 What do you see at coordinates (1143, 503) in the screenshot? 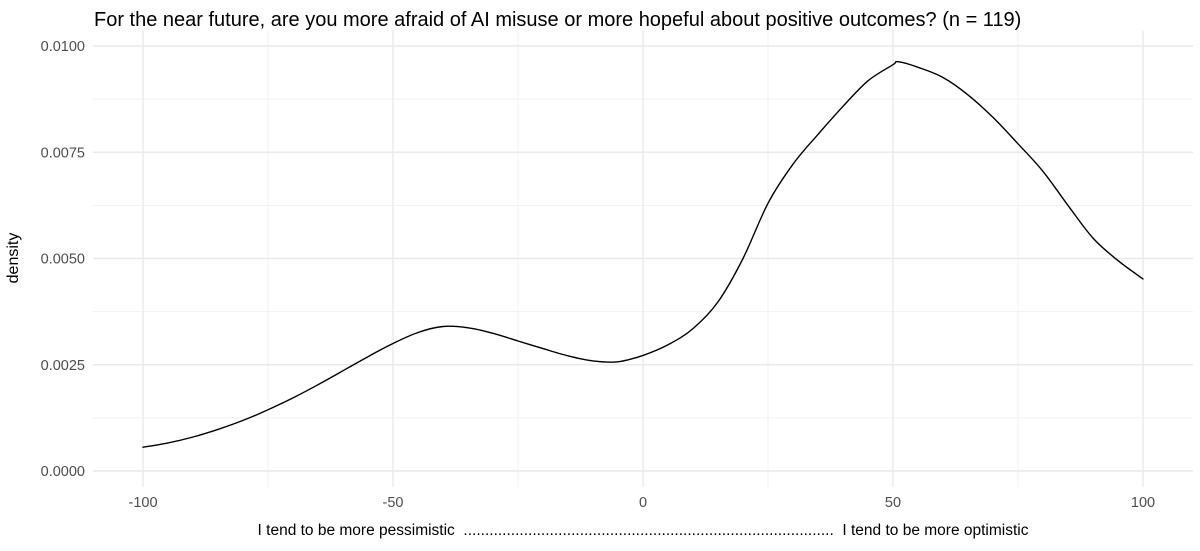
I see `x-tick-label: 100` at bounding box center [1143, 503].